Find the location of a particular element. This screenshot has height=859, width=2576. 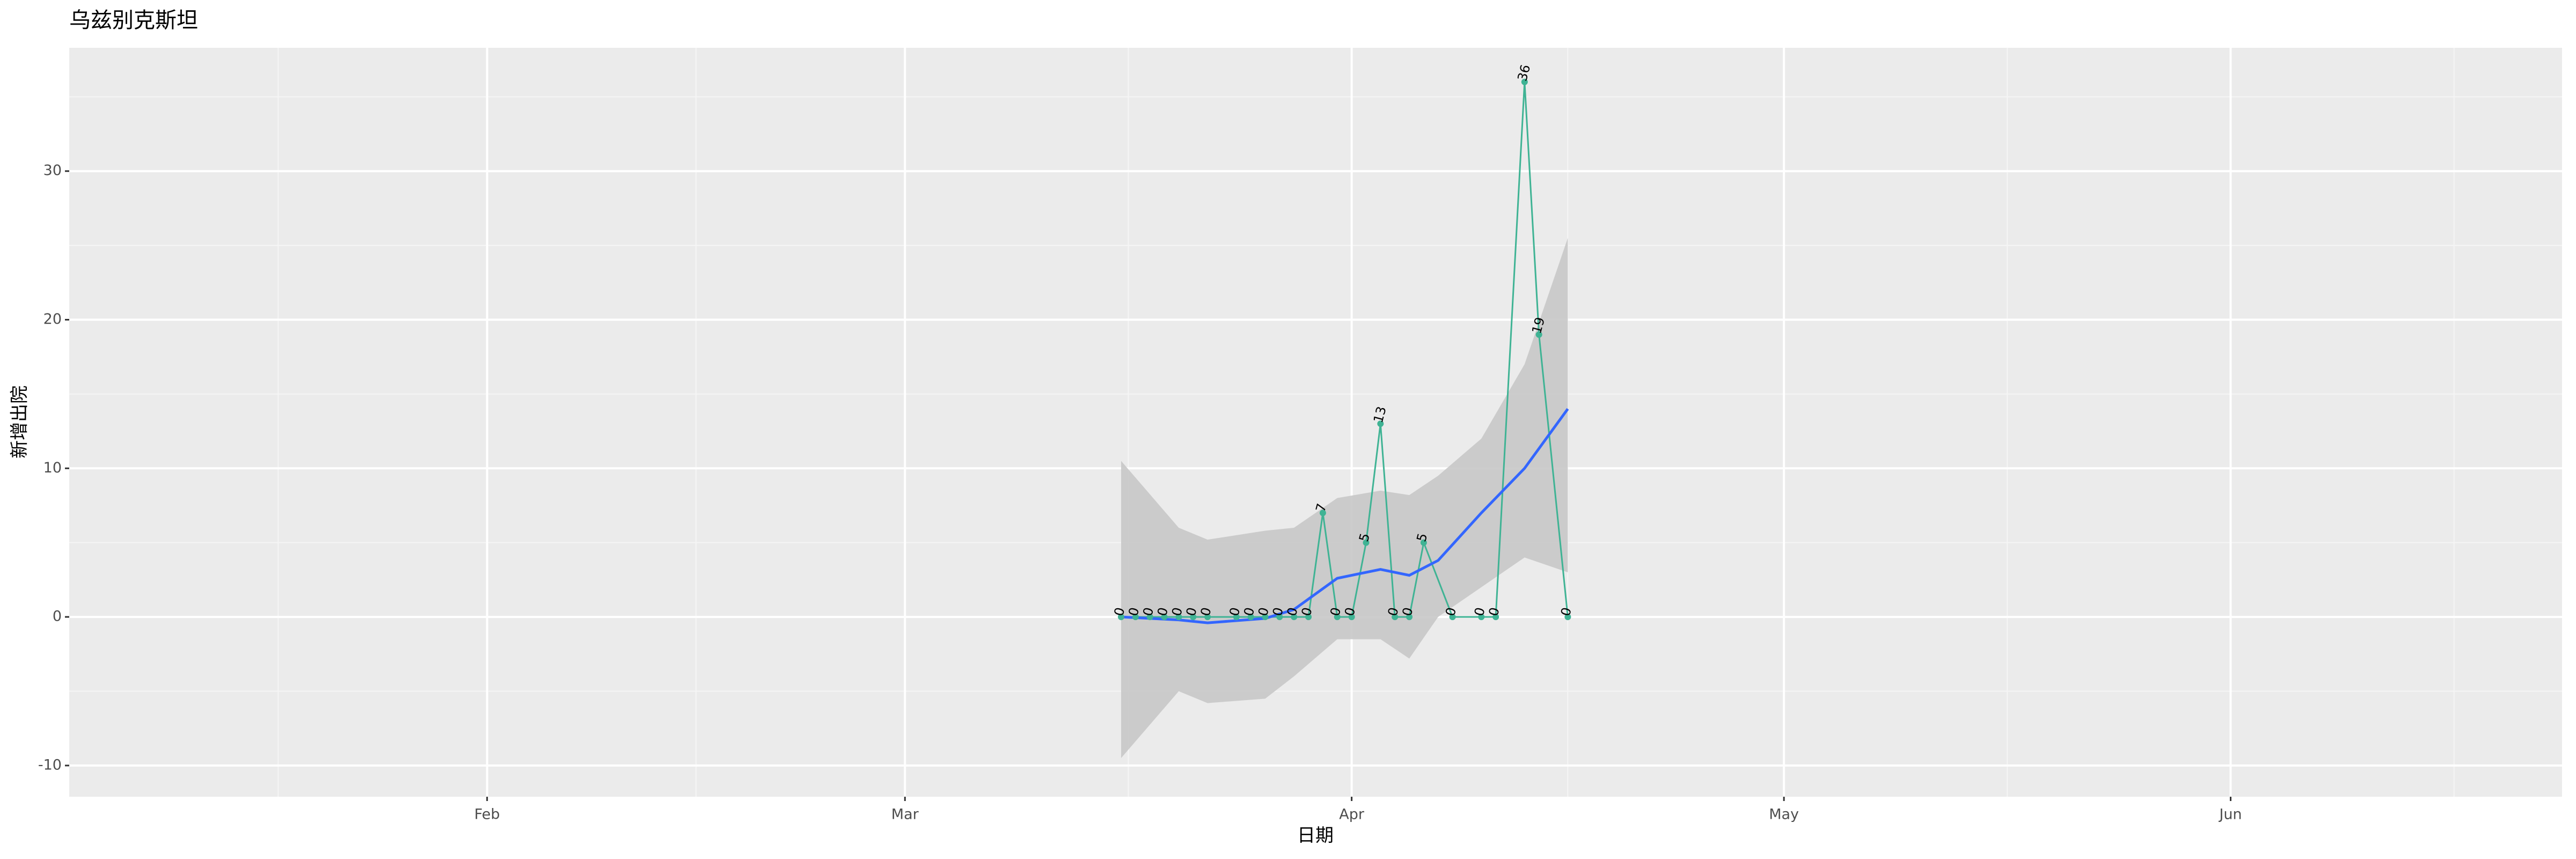

x-tick-label: May is located at coordinates (1784, 814).